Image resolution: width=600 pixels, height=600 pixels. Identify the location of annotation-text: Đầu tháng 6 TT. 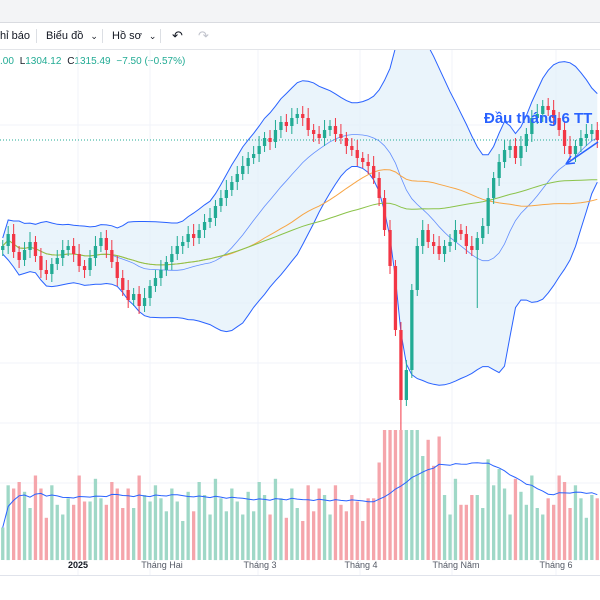
(538, 118).